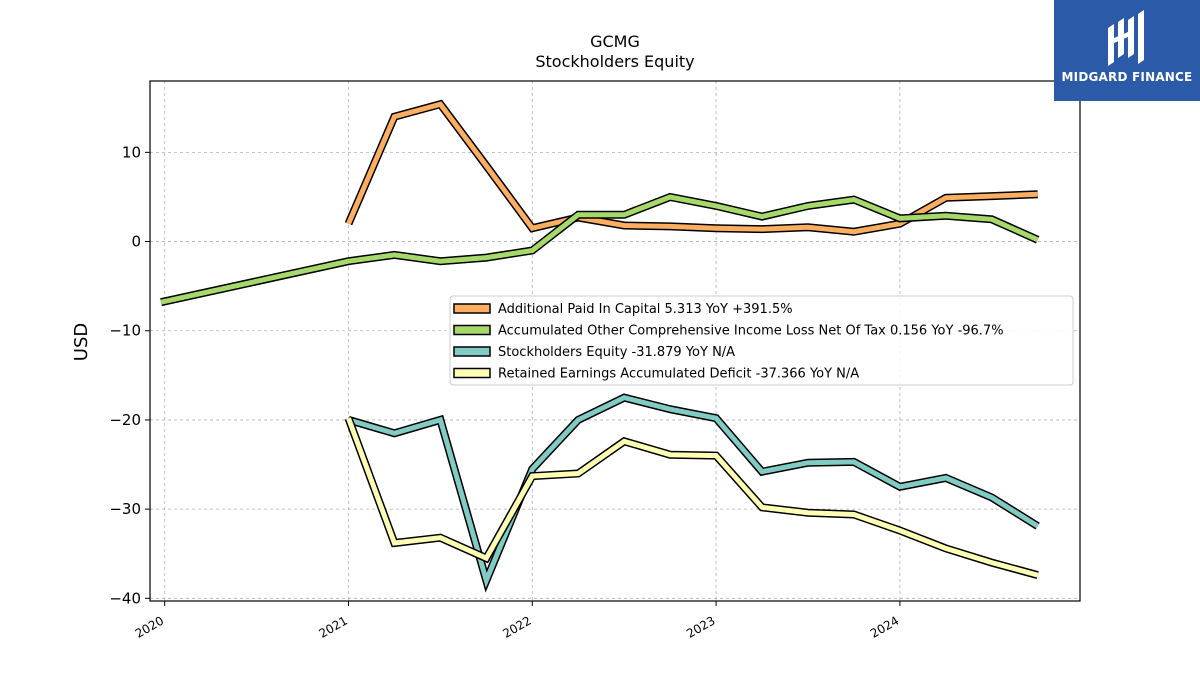  I want to click on y-axis-label: USD, so click(81, 342).